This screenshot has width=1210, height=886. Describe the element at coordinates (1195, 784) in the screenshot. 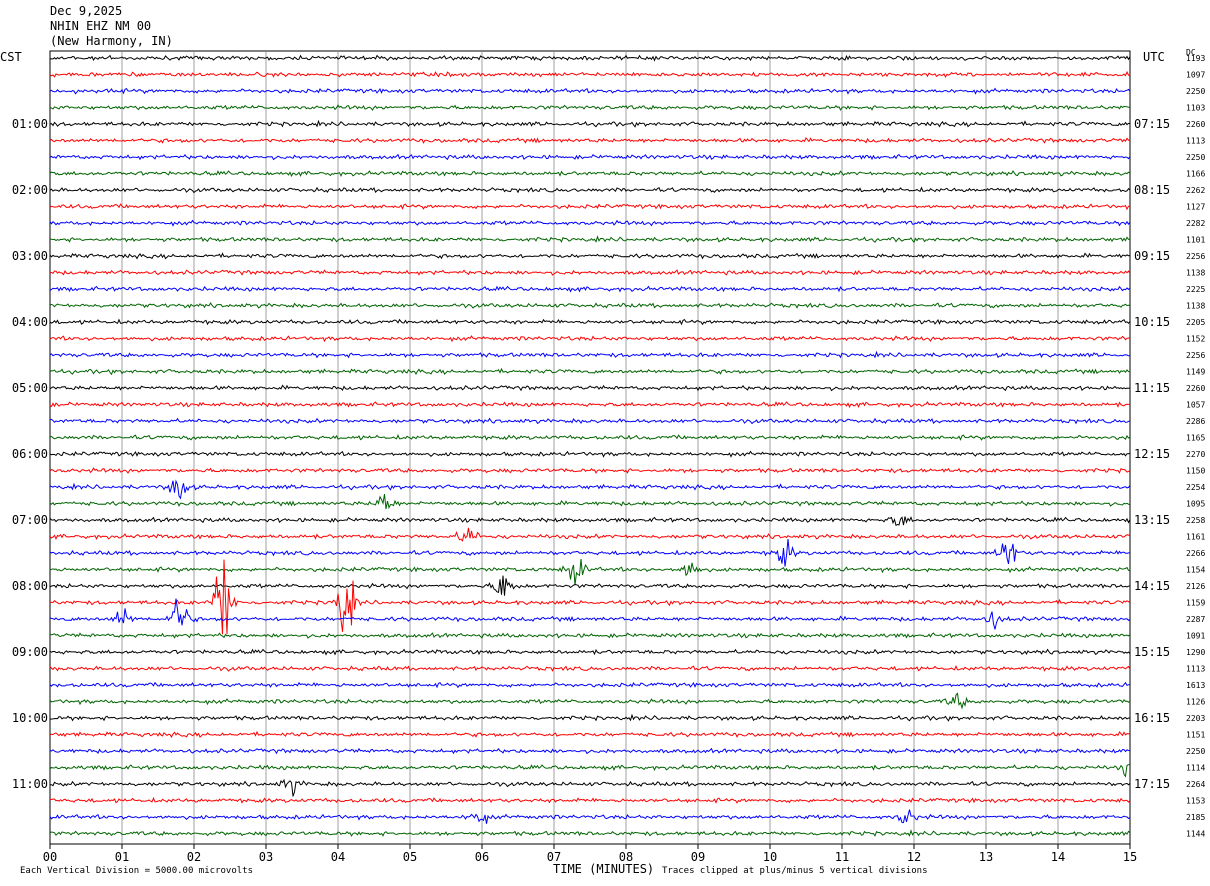

I see `dc-offset-value: 2264` at that location.